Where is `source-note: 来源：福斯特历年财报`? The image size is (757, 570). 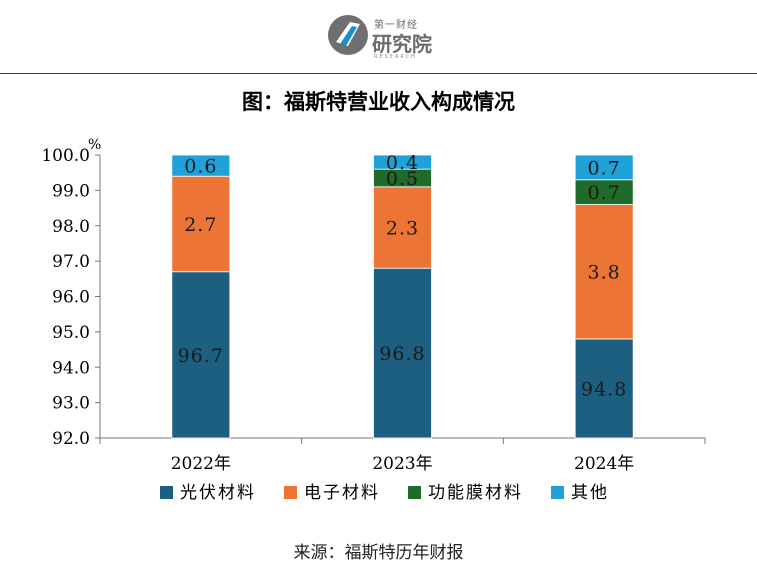 source-note: 来源：福斯特历年财报 is located at coordinates (378, 553).